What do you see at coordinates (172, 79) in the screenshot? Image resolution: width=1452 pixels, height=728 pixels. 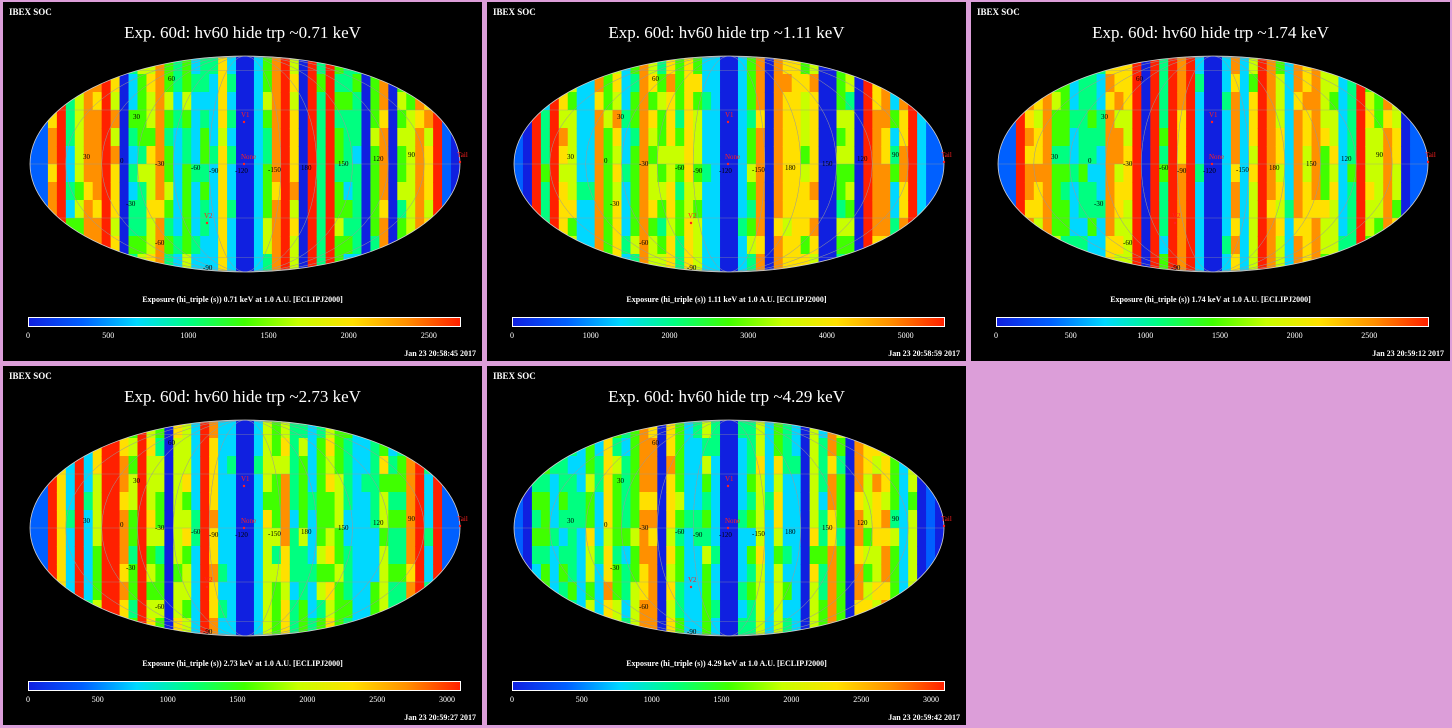 I see `grid-label: 60` at bounding box center [172, 79].